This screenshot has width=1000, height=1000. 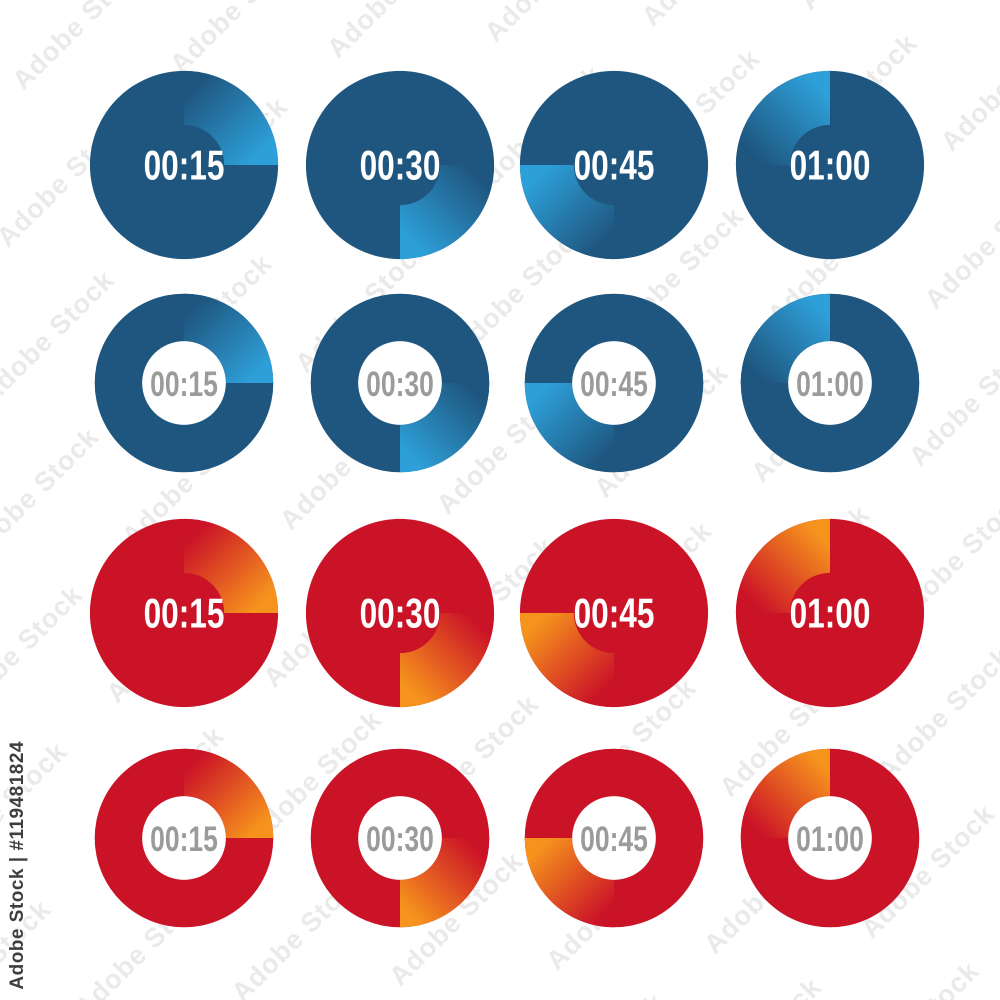 I want to click on timer-blue-ring-00-15: 00:15, so click(x=184, y=383).